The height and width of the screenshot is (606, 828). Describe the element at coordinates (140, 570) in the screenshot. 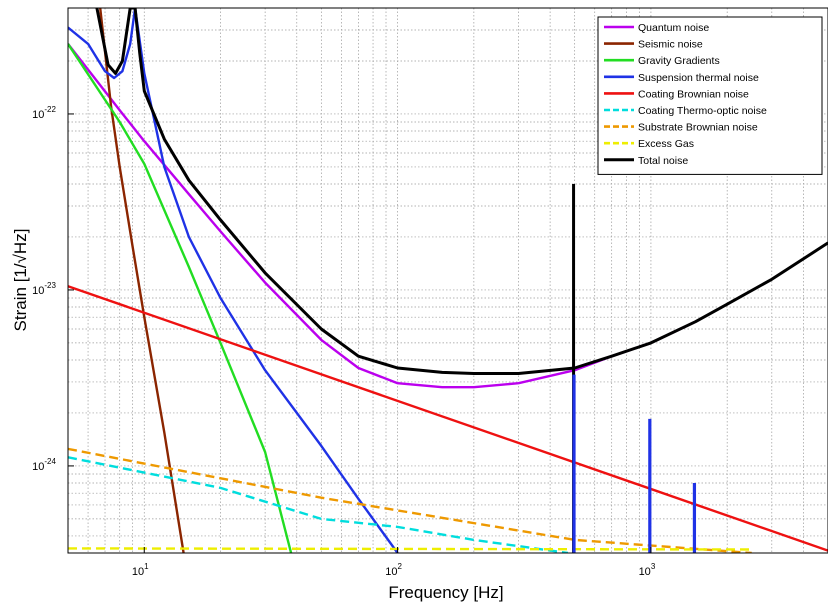

I see `x-tick-label: 10¹` at that location.